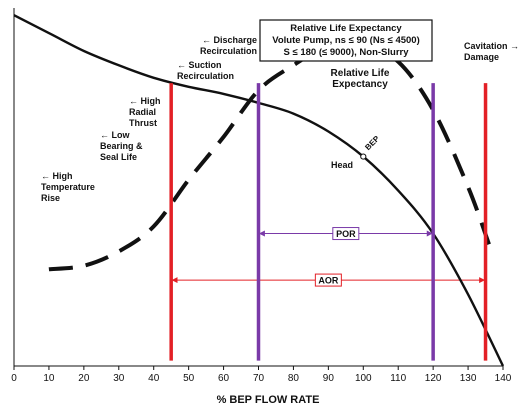 The height and width of the screenshot is (410, 522). I want to click on annotation-line: ← Suction, so click(199, 65).